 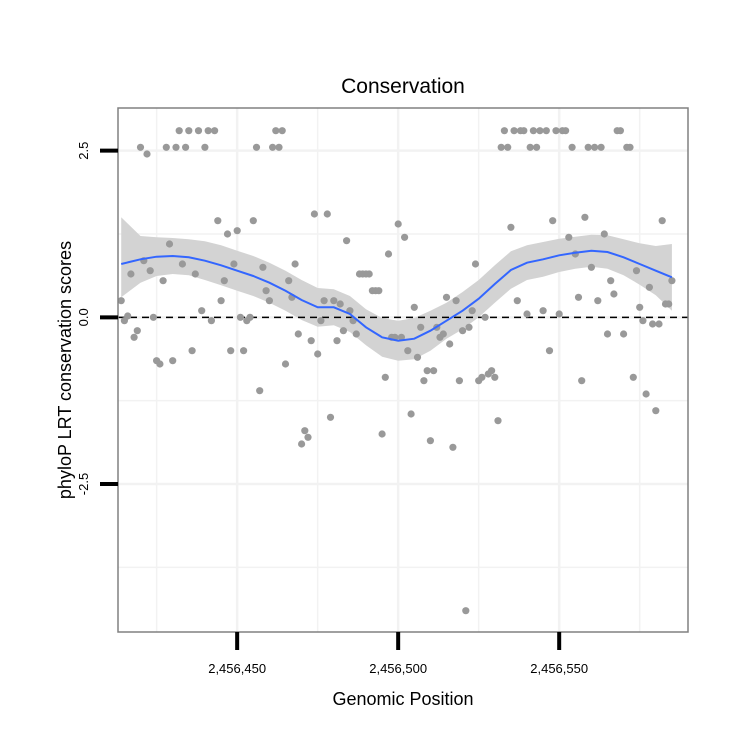 What do you see at coordinates (65, 370) in the screenshot?
I see `y-axis-title: phyloP LRT conservation scores` at bounding box center [65, 370].